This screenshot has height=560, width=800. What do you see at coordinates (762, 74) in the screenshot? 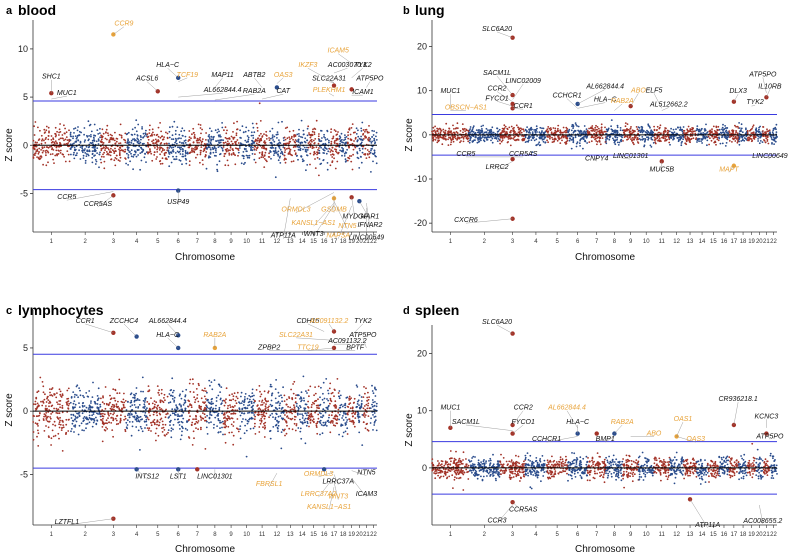
I see `gene-label: ATP5PO` at bounding box center [762, 74].